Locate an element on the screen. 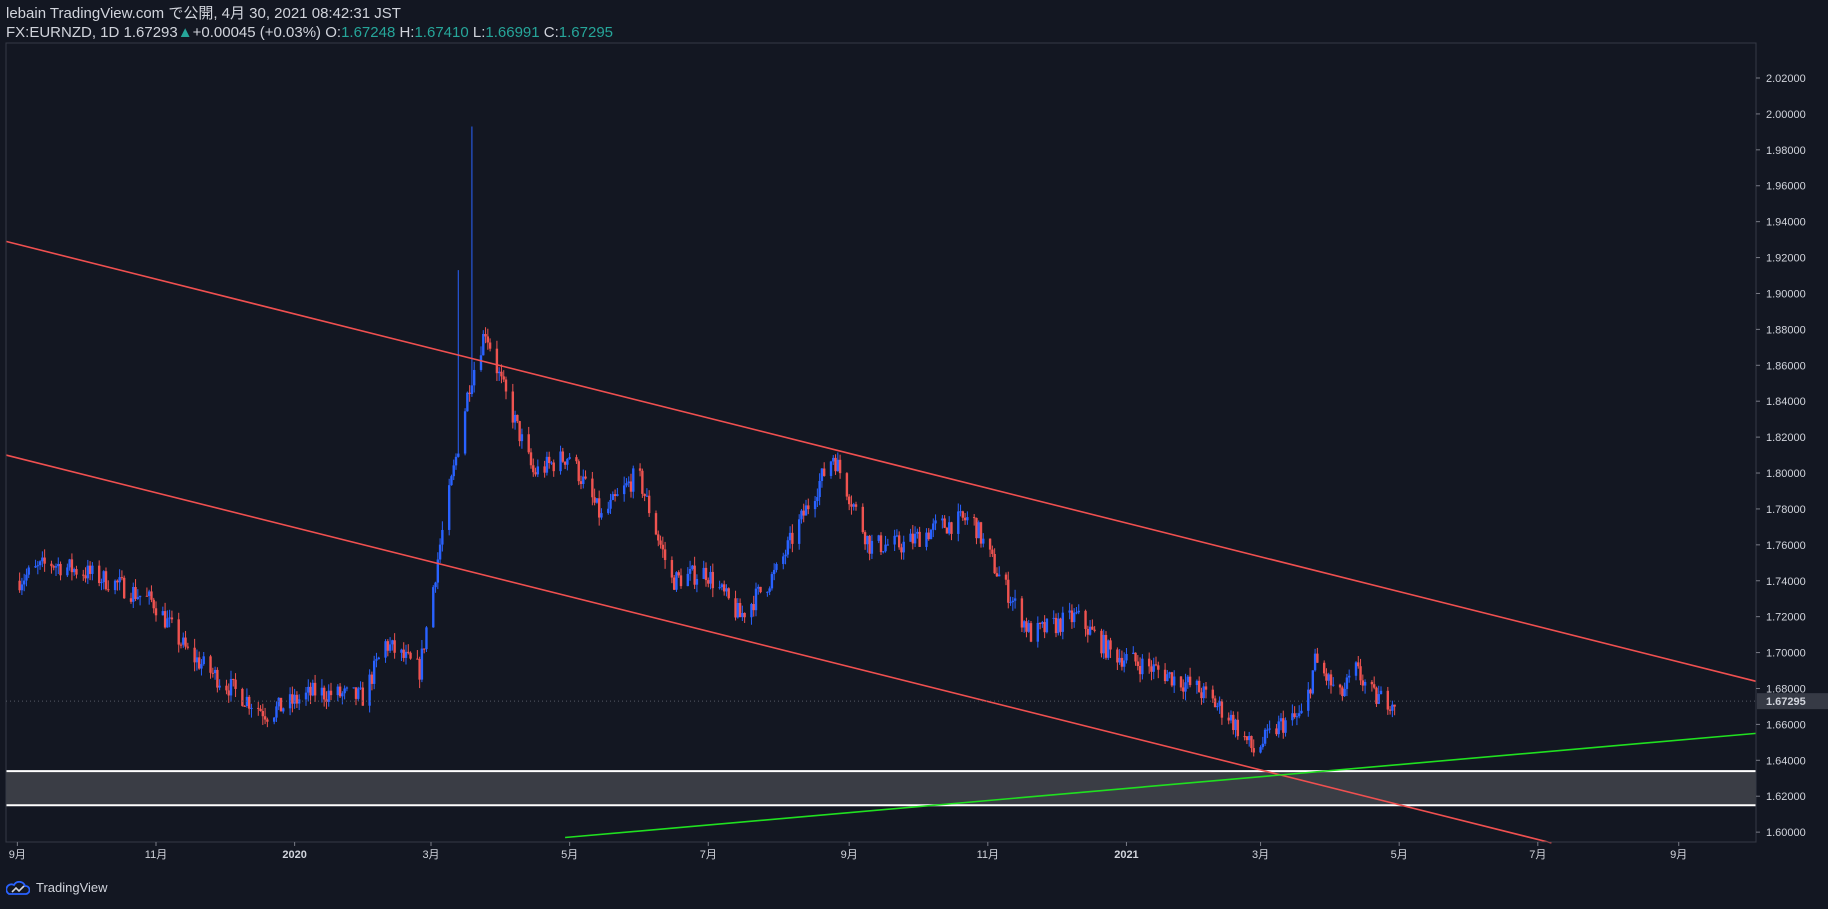 The height and width of the screenshot is (909, 1828). close-label: C: is located at coordinates (551, 32).